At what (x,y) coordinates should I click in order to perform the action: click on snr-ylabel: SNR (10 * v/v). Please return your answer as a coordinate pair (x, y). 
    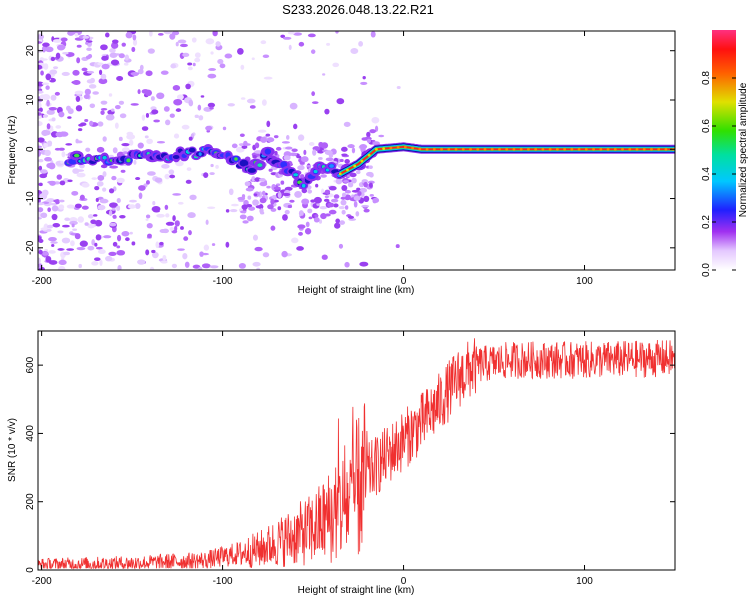
    Looking at the image, I should click on (12, 450).